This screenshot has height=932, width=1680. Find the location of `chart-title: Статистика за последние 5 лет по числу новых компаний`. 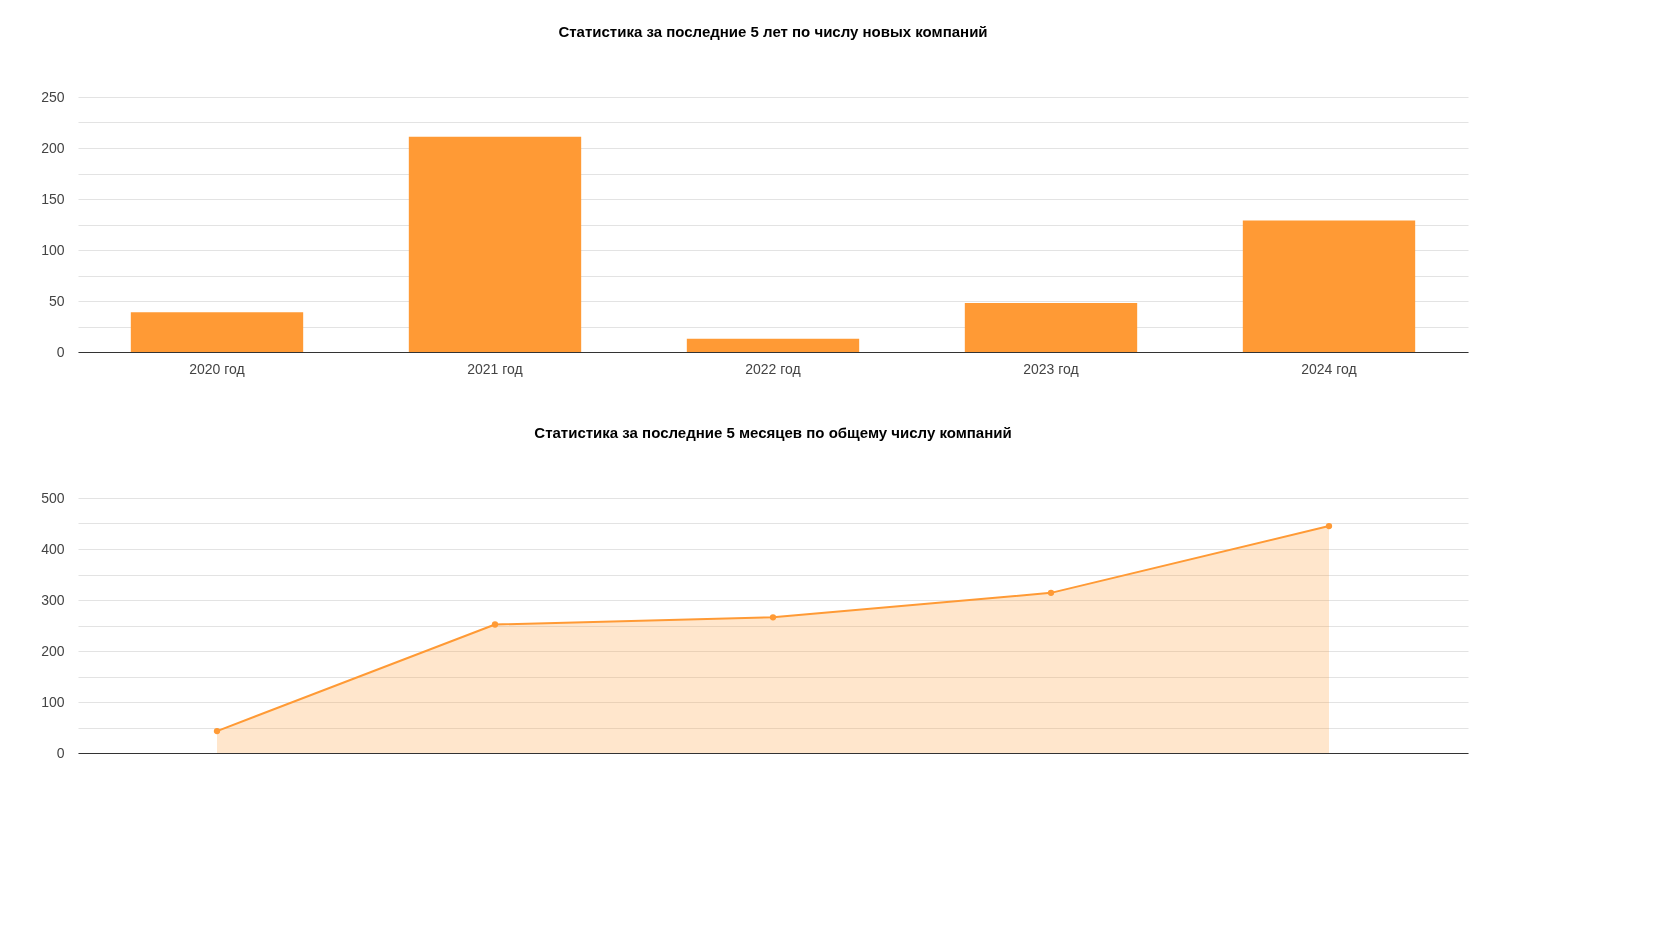

chart-title: Статистика за последние 5 лет по числу новых компаний is located at coordinates (773, 31).